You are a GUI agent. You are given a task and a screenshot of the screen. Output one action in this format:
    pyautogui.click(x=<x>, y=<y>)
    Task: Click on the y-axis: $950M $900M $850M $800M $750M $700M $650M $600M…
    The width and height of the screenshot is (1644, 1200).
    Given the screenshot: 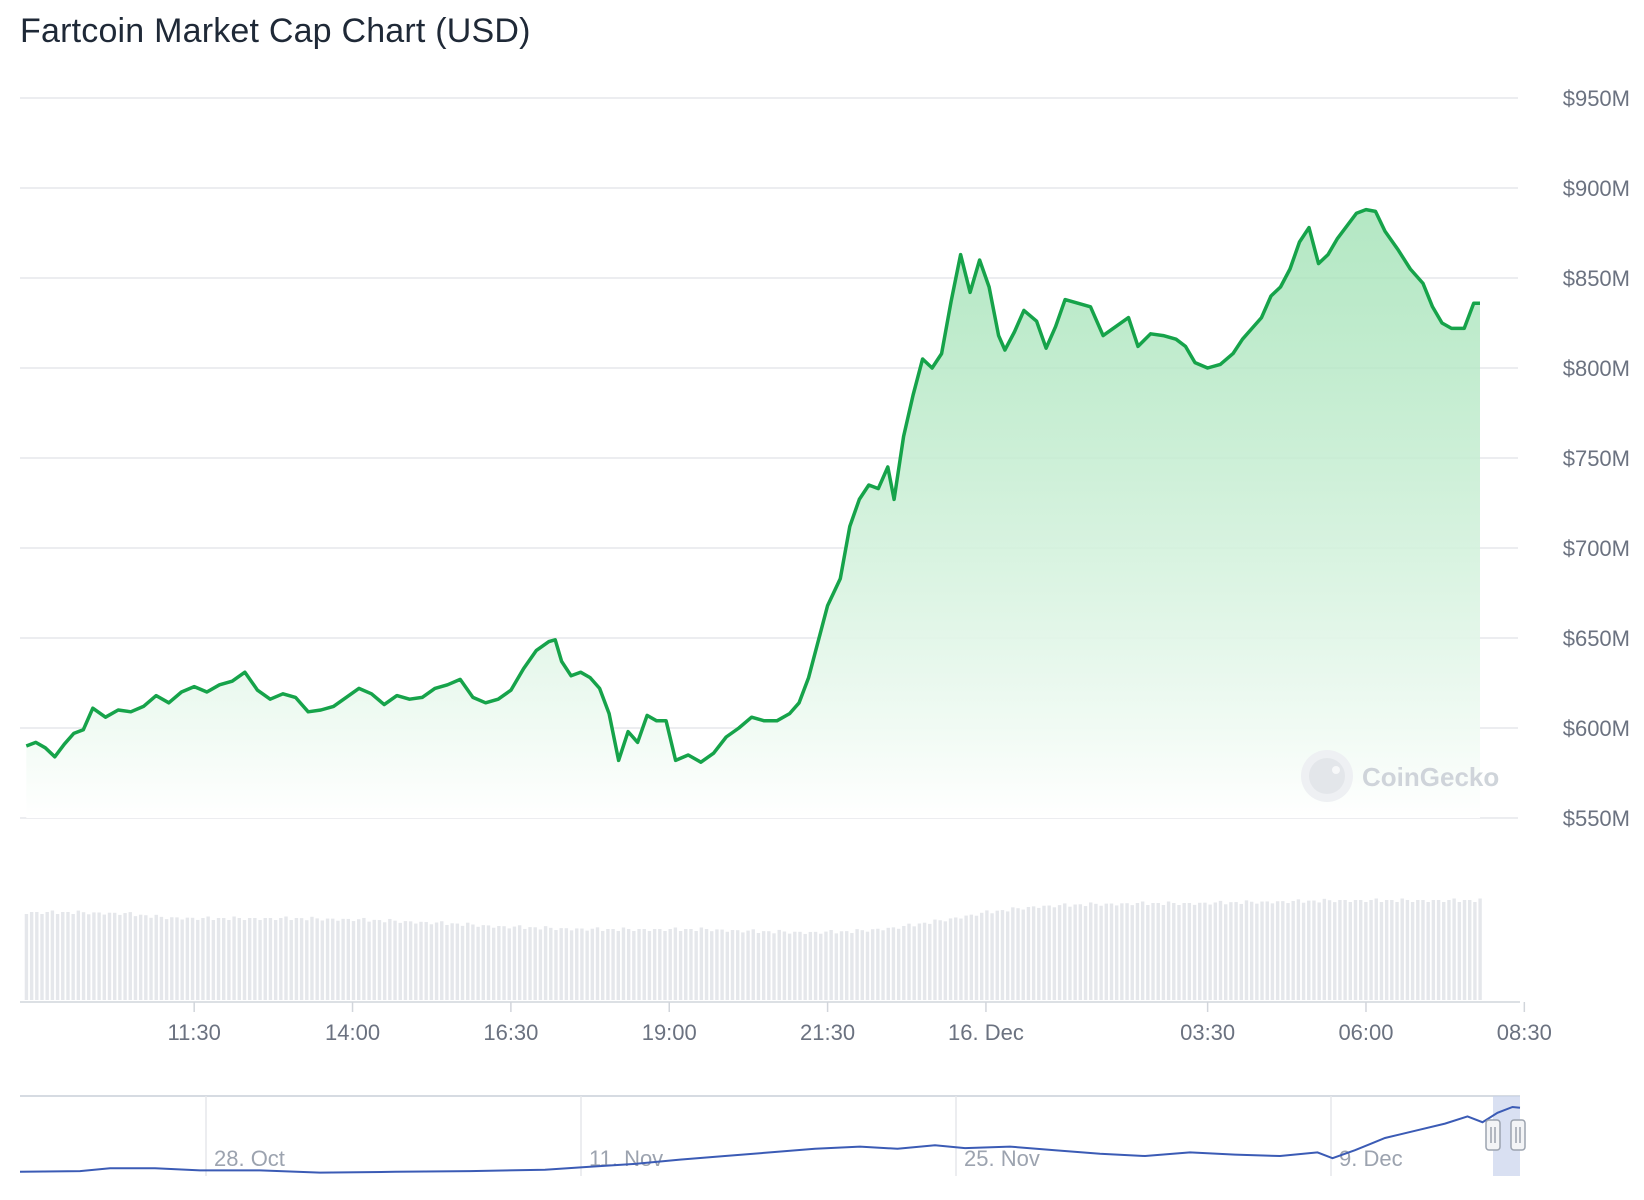 What is the action you would take?
    pyautogui.click(x=1596, y=458)
    